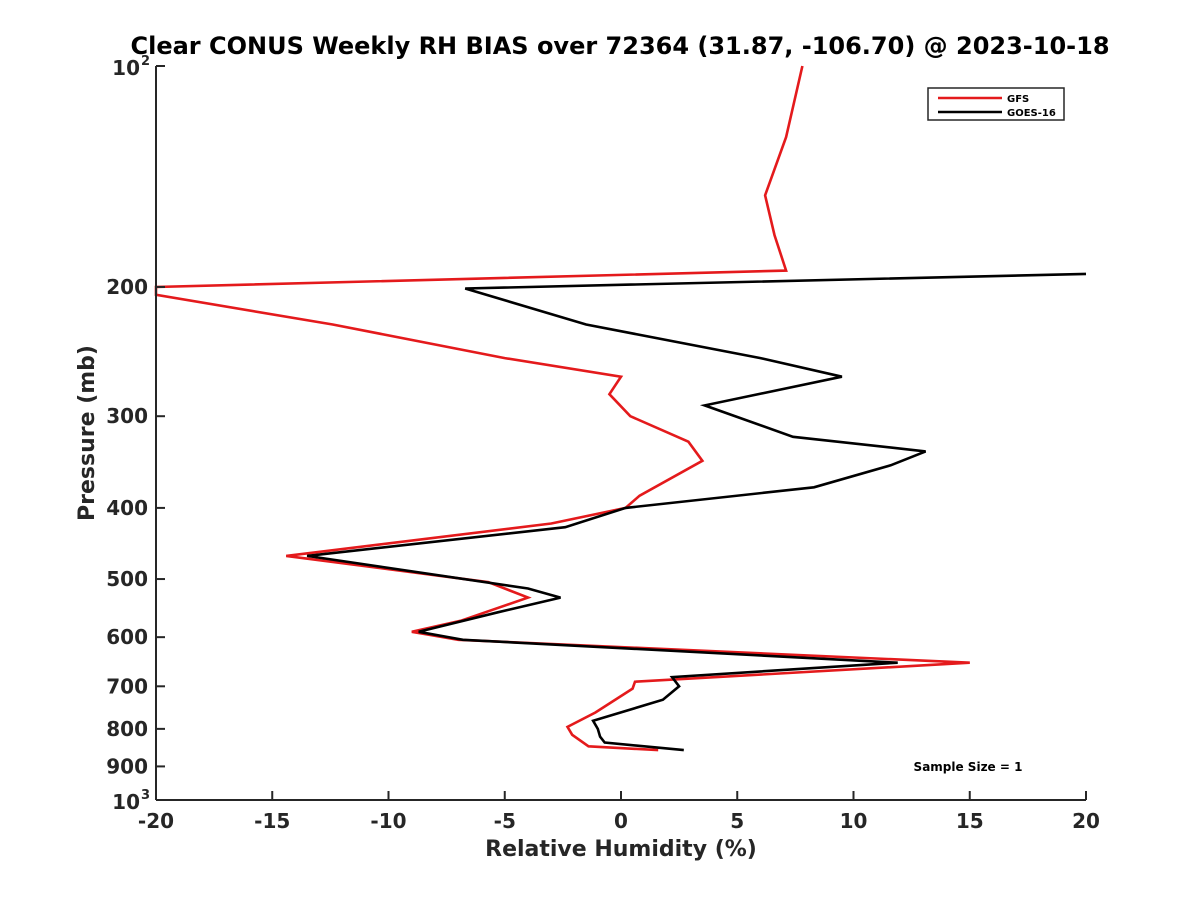  What do you see at coordinates (145, 795) in the screenshot?
I see `y-tick-exponent: 3` at bounding box center [145, 795].